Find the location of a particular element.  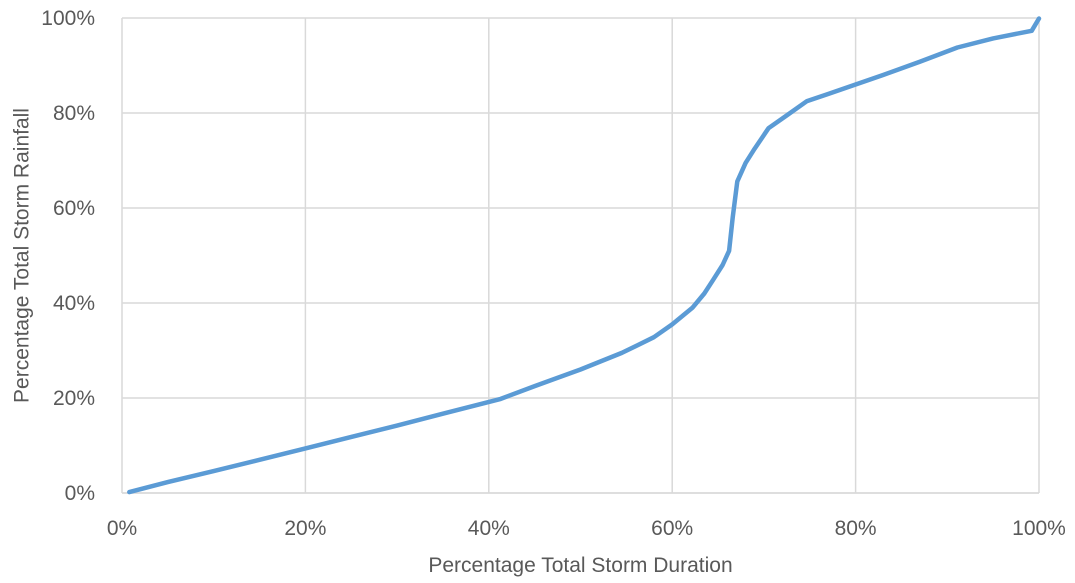

y-tick-label: 40% is located at coordinates (74, 303).